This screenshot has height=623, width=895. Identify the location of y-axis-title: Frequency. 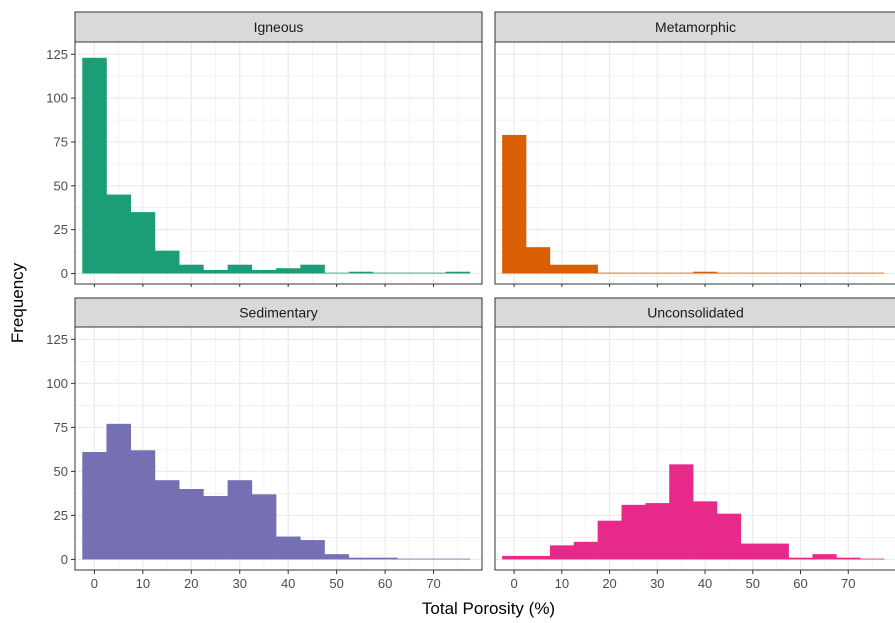
(17, 302).